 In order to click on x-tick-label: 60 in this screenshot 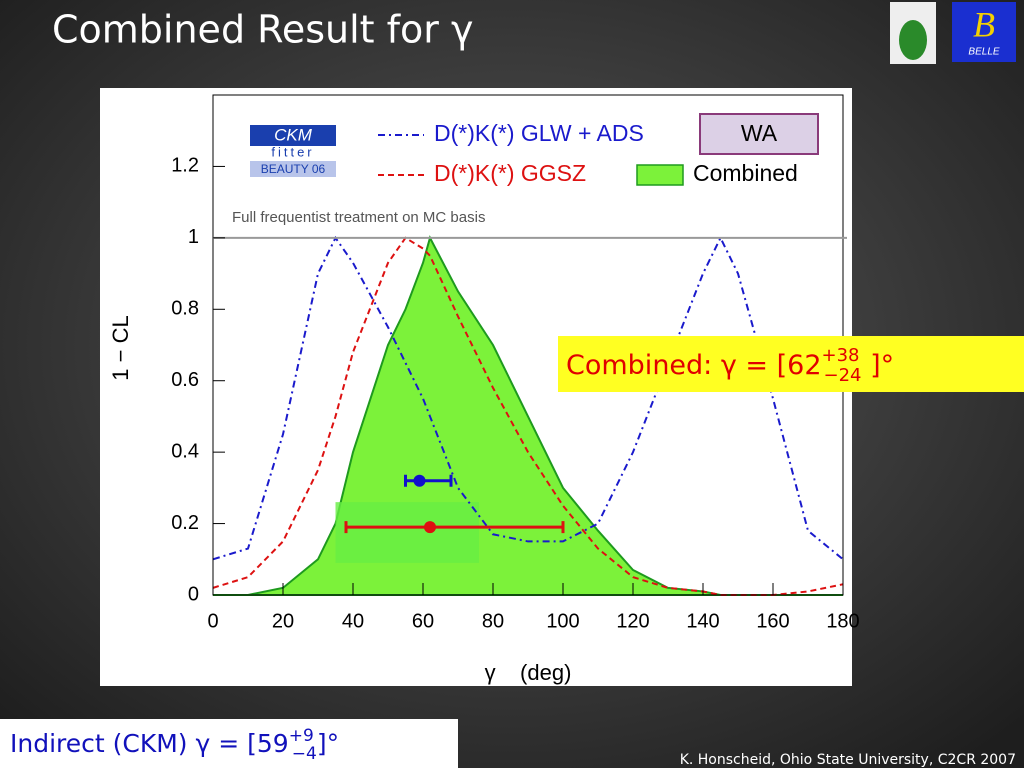, I will do `click(423, 621)`.